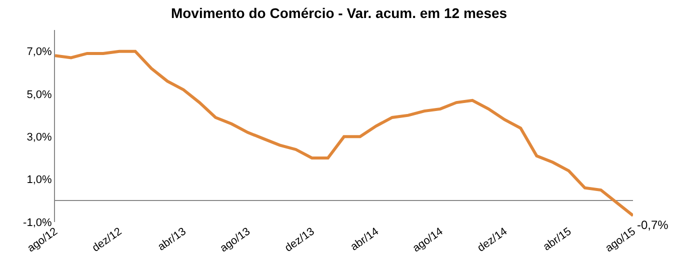  What do you see at coordinates (653, 225) in the screenshot?
I see `annotation: -0,7%` at bounding box center [653, 225].